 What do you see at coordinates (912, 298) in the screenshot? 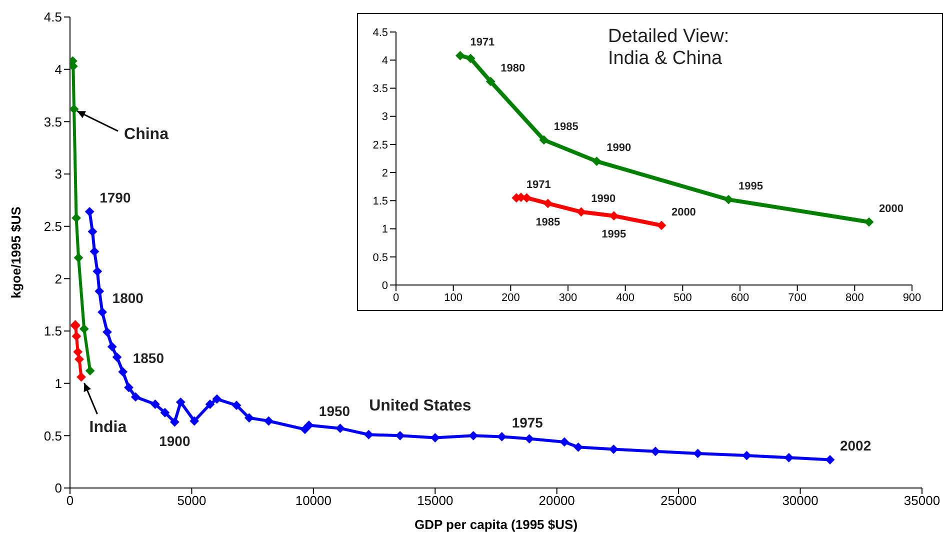
I see `x-tick-label: 900` at bounding box center [912, 298].